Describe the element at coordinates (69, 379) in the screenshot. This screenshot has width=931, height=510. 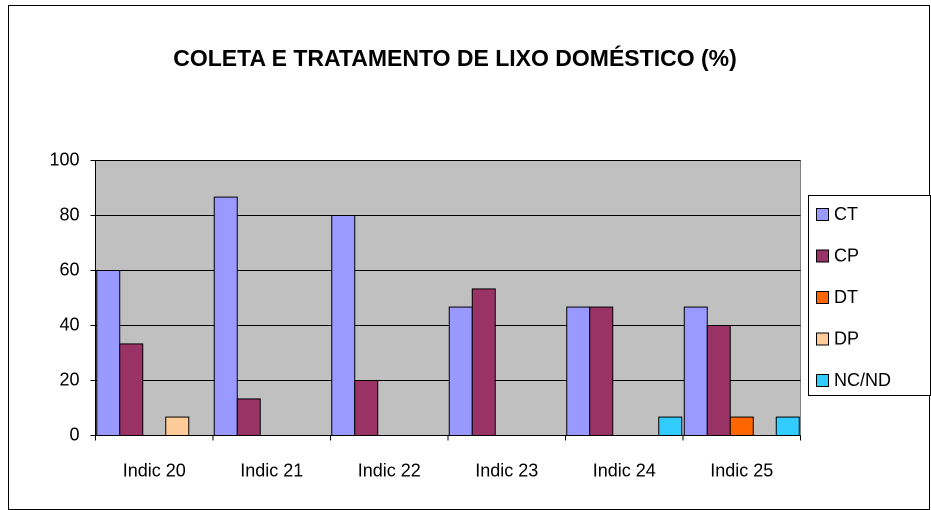
I see `y-tick-label: 20` at that location.